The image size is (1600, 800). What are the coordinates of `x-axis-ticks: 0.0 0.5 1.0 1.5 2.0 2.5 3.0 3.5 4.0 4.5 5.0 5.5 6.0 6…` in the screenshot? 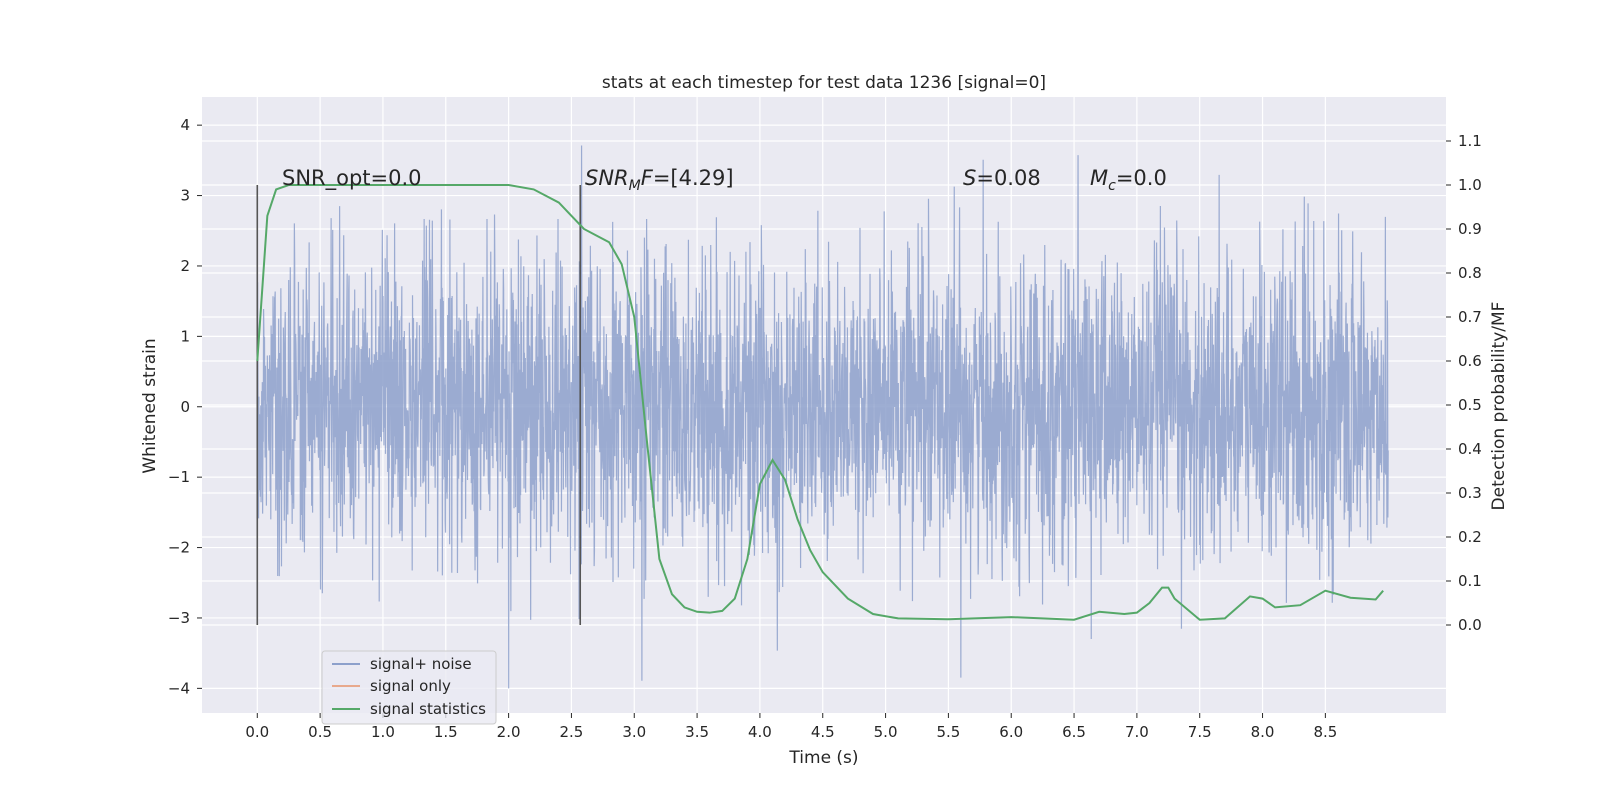 It's located at (791, 727).